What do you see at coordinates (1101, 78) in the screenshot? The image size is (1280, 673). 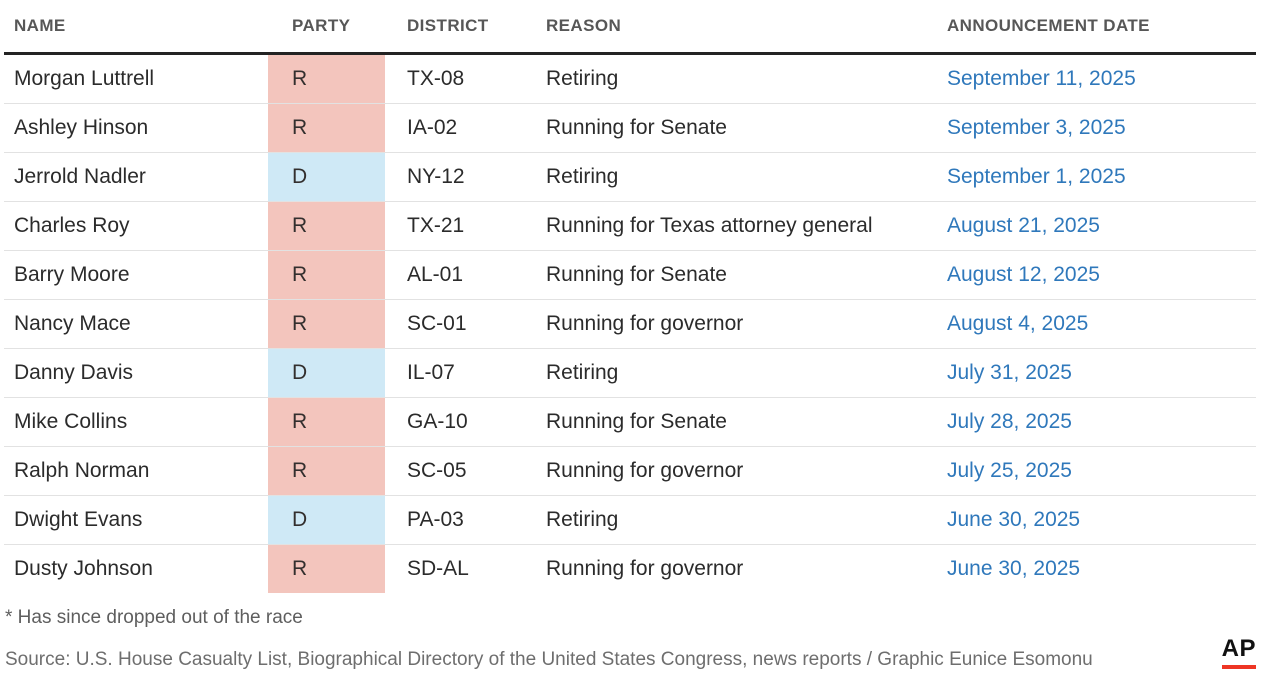 I see `announcement-date-link: September 11, 2025` at bounding box center [1101, 78].